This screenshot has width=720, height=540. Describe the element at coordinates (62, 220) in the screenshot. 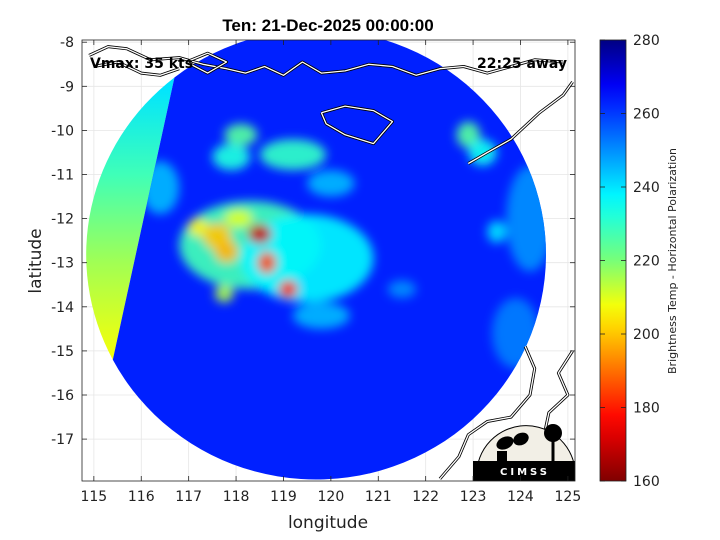

I see `y-tick-label: -12` at that location.